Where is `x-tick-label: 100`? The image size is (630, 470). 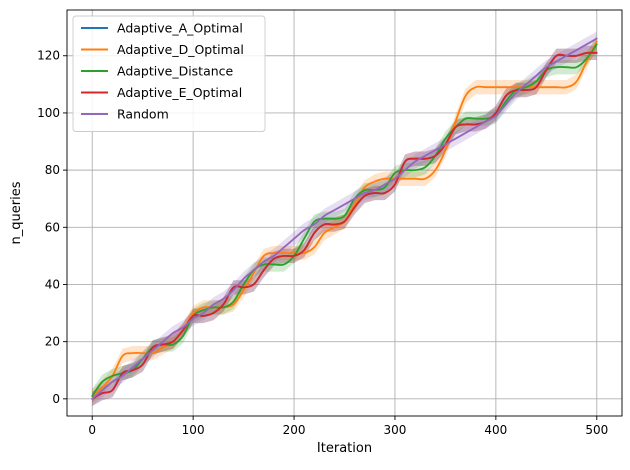
x-tick-label: 100 is located at coordinates (193, 430).